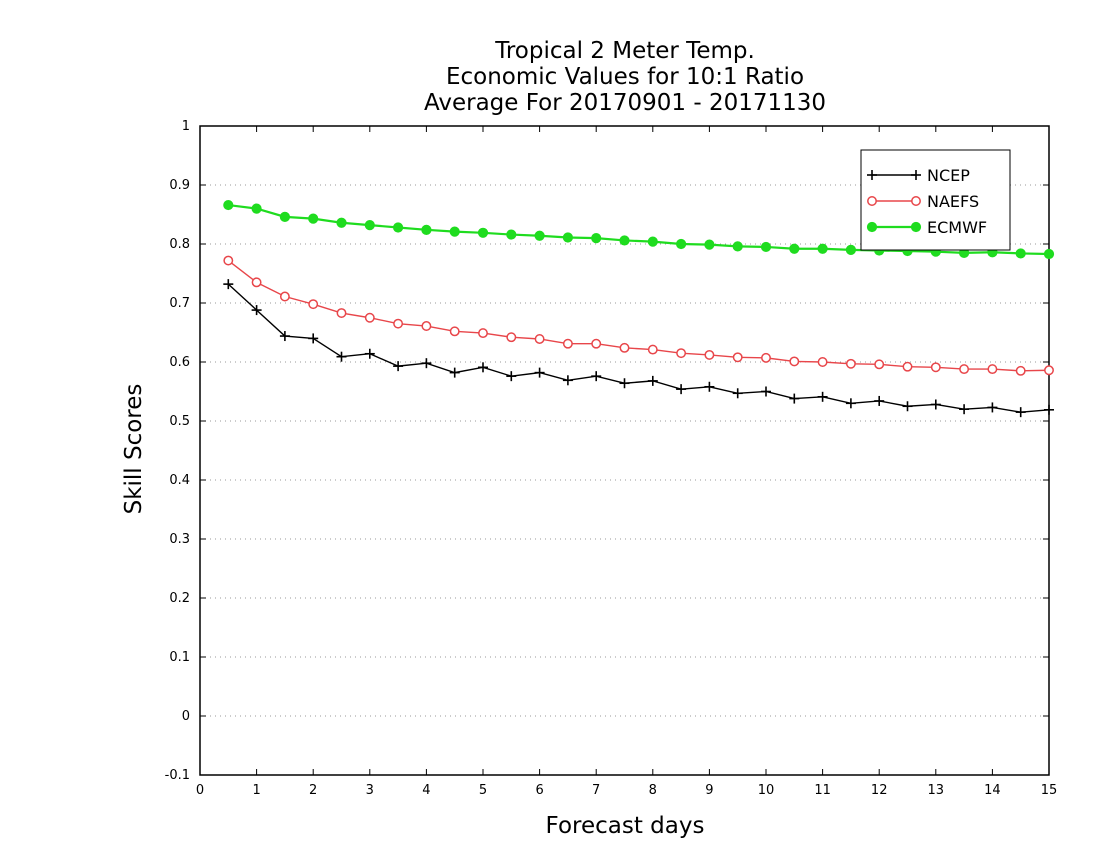  Describe the element at coordinates (957, 227) in the screenshot. I see `legend-label-ecmwf: ECMWF` at that location.